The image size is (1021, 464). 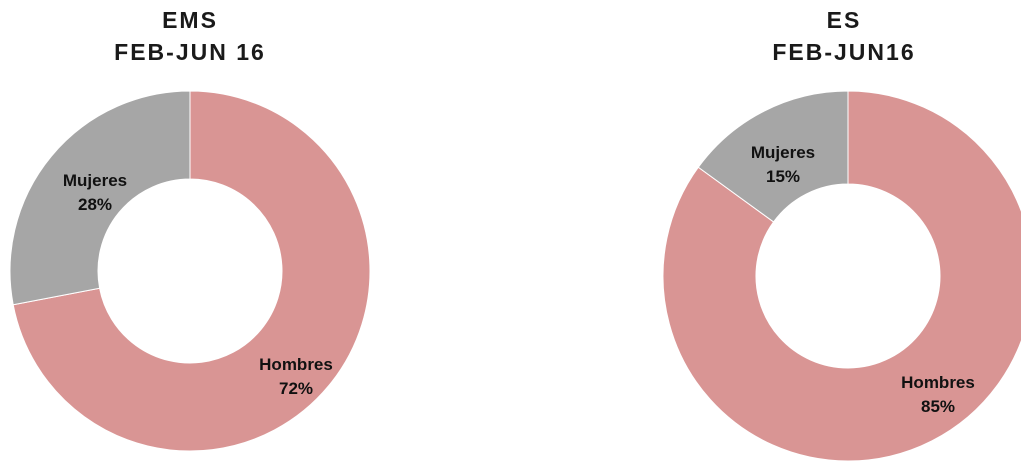 I want to click on chart-subtitle-line: FEB-JUN 16, so click(x=190, y=52).